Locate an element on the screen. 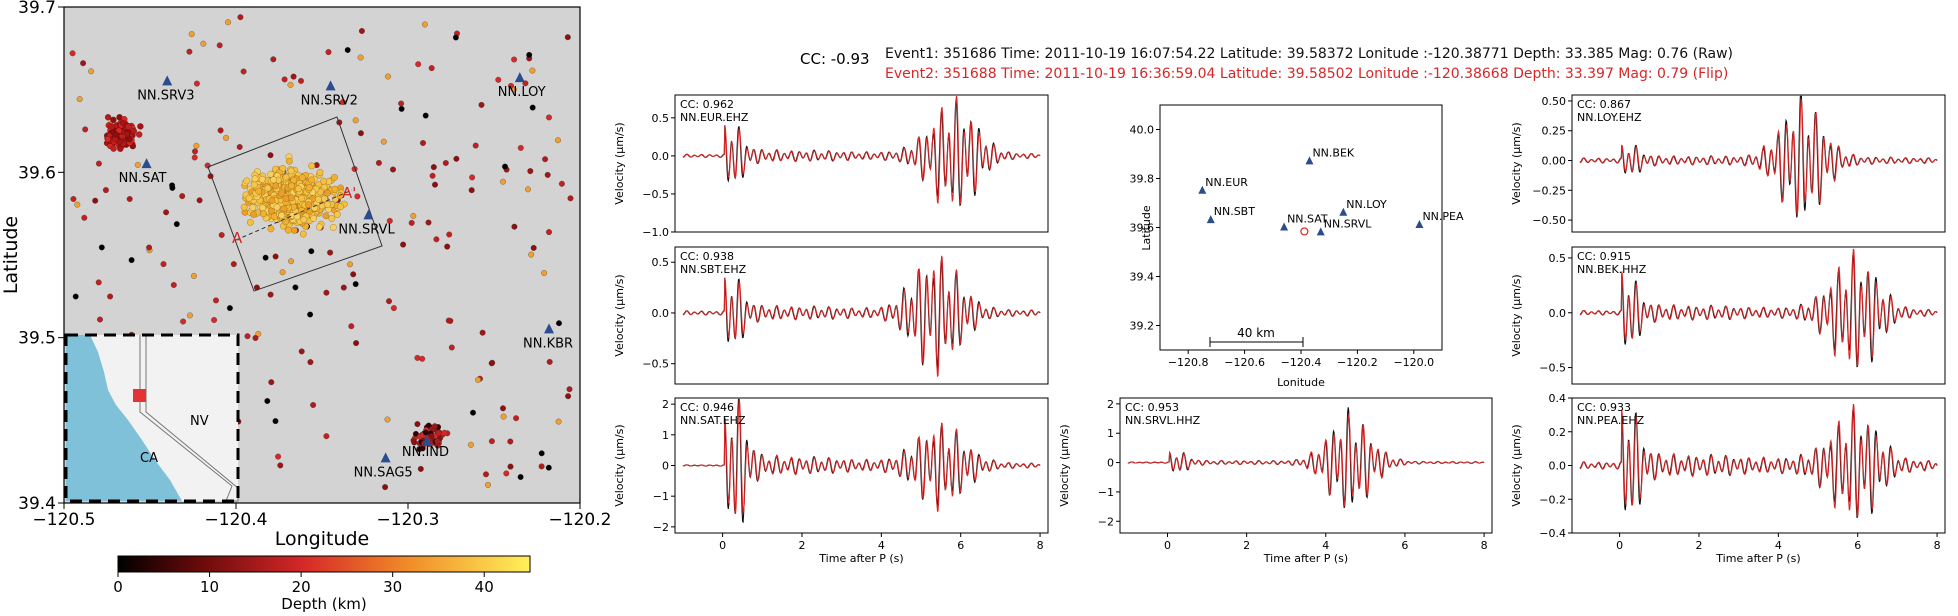  waveform-ytick-label: −0.5 is located at coordinates (655, 194).